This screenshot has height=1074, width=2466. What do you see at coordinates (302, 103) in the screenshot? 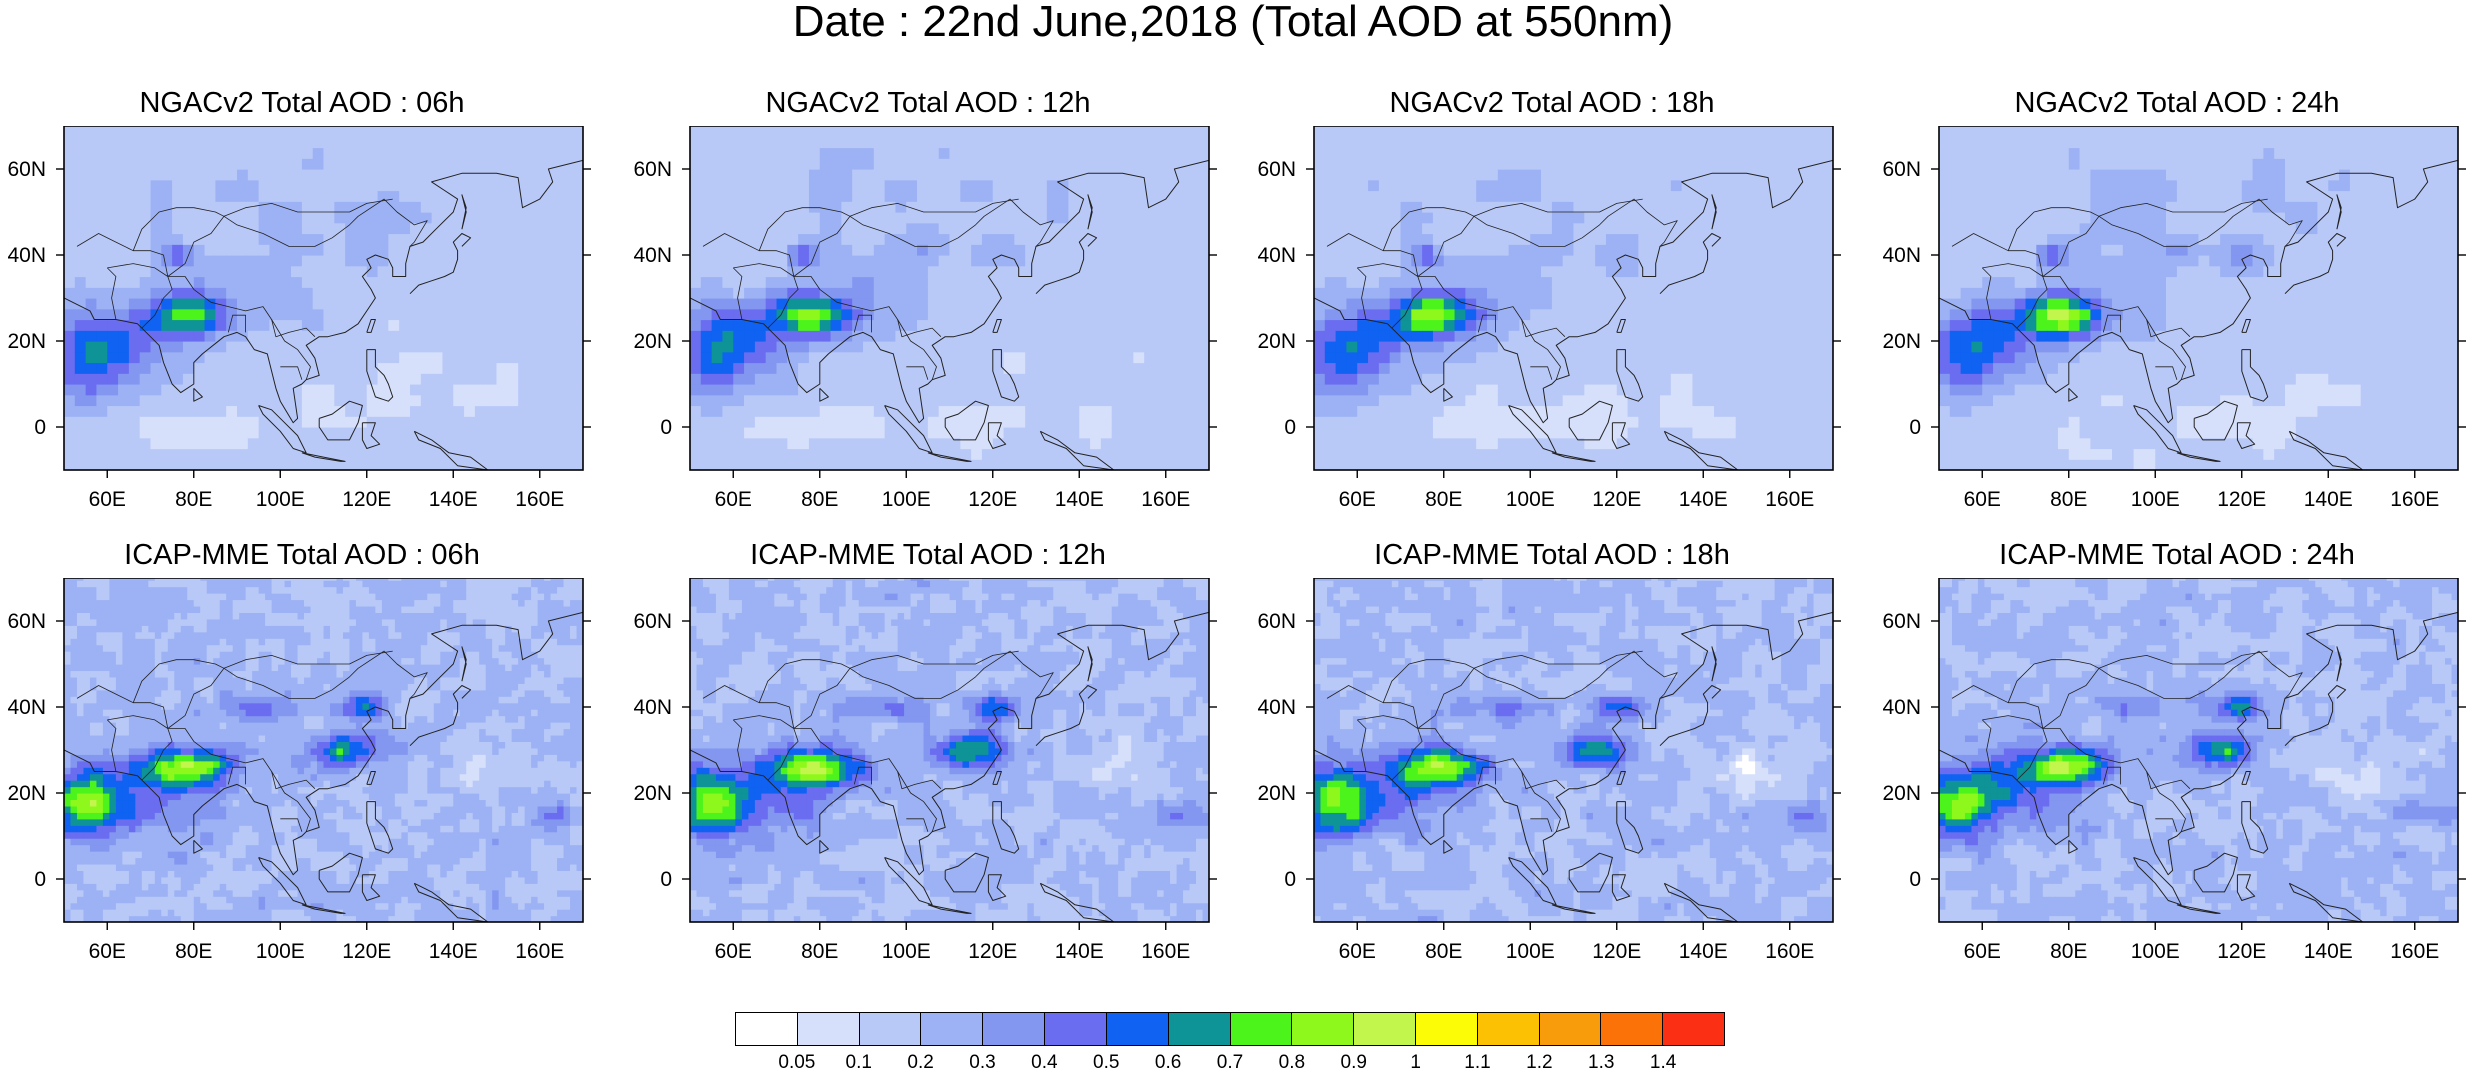
I see `panel-title: NGACv2 Total AOD : 06h` at bounding box center [302, 103].